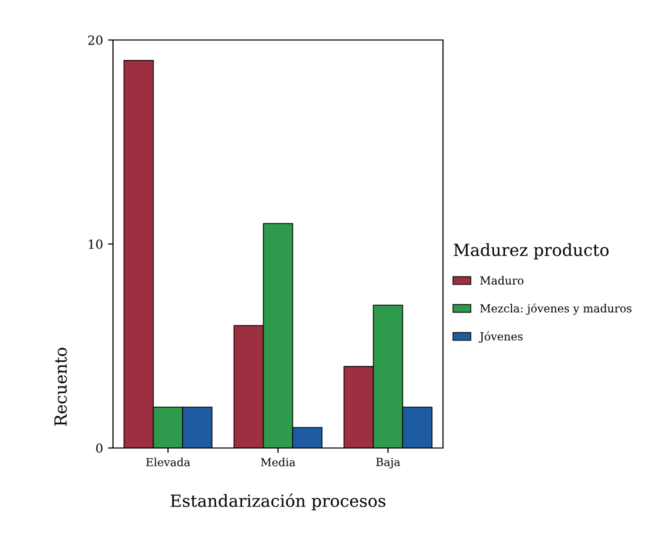  What do you see at coordinates (556, 309) in the screenshot?
I see `legend-label: Mezcla: jóvenes y maduros` at bounding box center [556, 309].